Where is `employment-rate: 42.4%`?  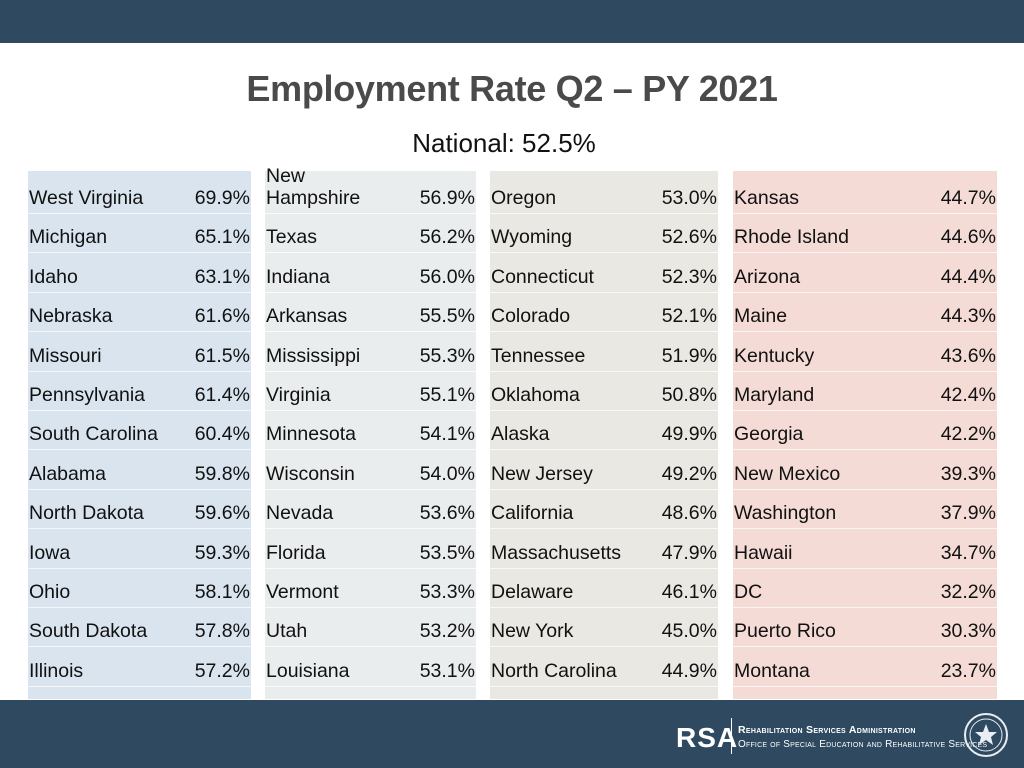 employment-rate: 42.4% is located at coordinates (968, 395).